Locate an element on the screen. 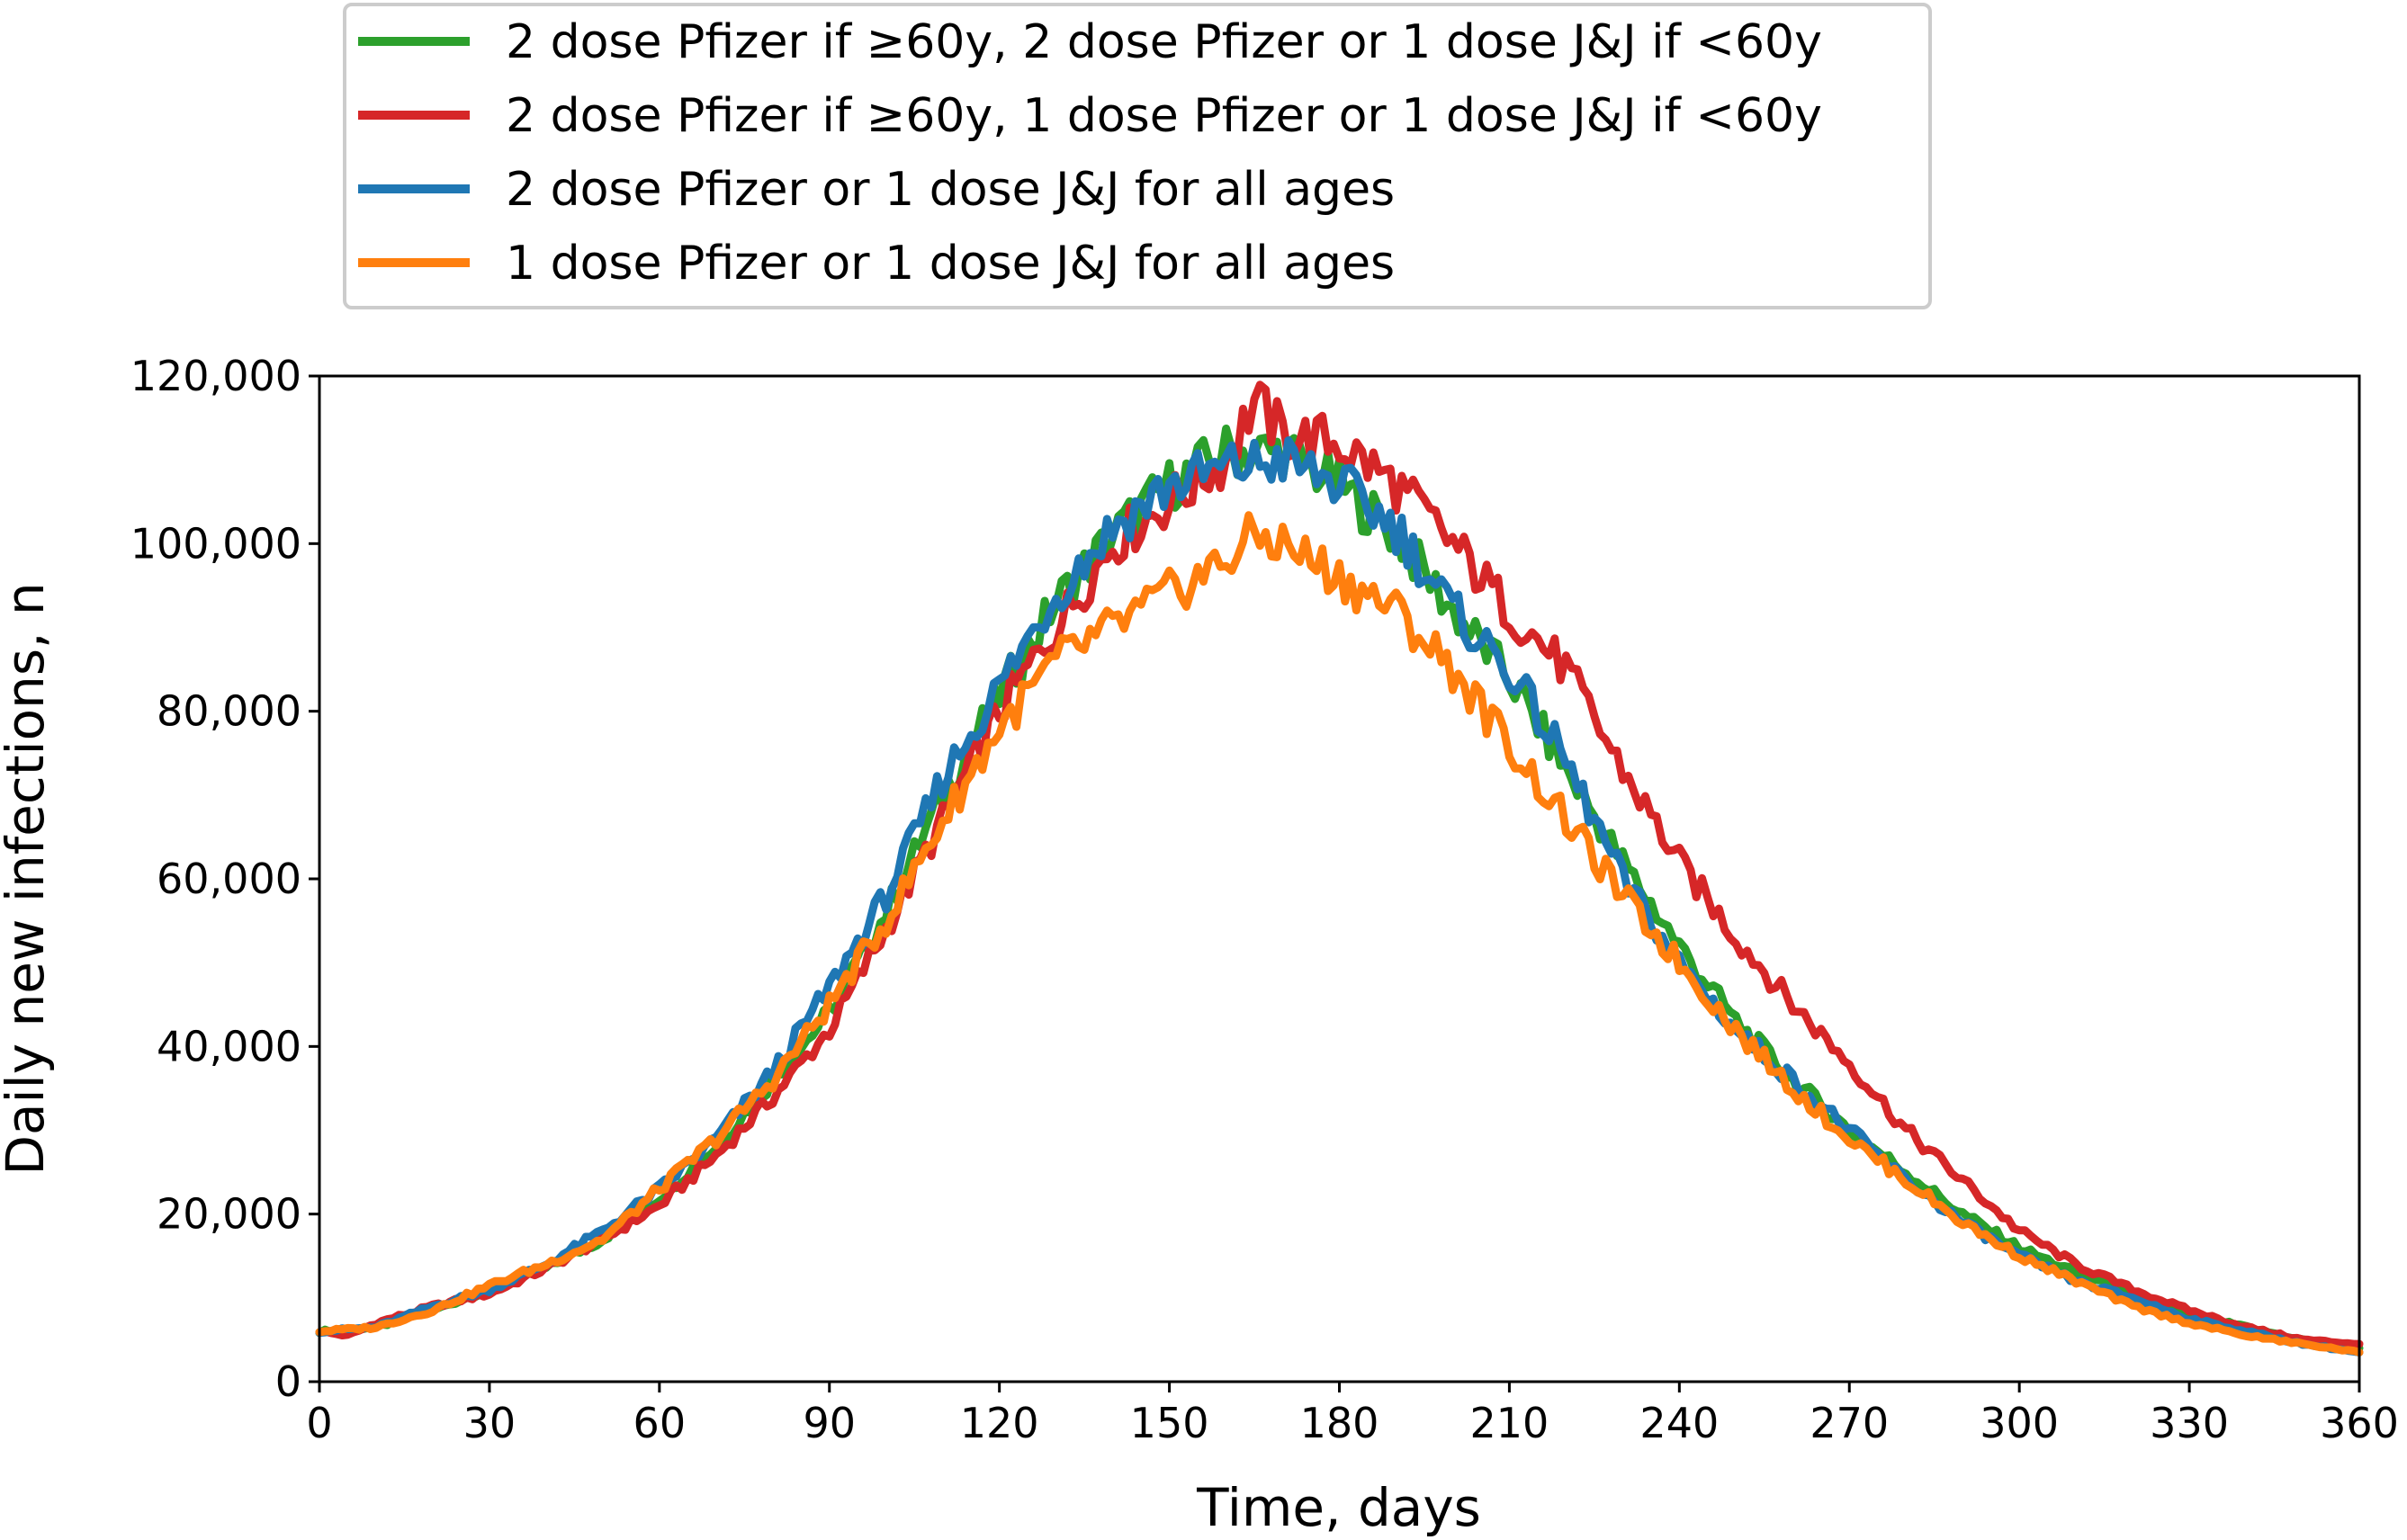 The width and height of the screenshot is (2407, 1540). y-tick-label: 20,000 is located at coordinates (229, 1214).